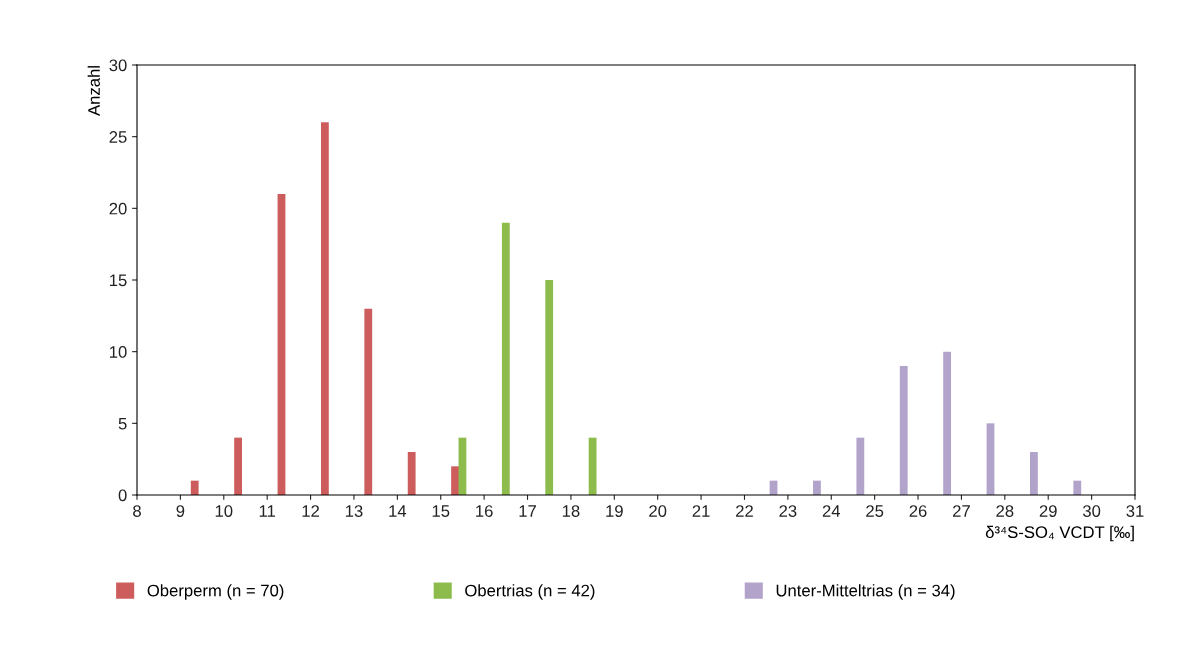 The image size is (1200, 659). What do you see at coordinates (93, 91) in the screenshot?
I see `y-axis-title: Anzahl` at bounding box center [93, 91].